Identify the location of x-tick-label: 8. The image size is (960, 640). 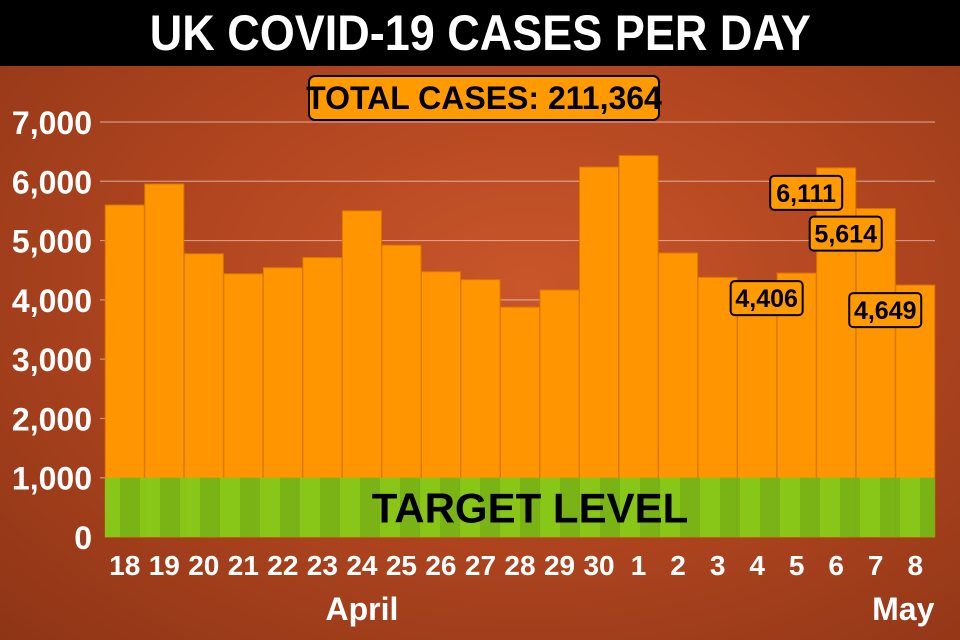
(915, 565).